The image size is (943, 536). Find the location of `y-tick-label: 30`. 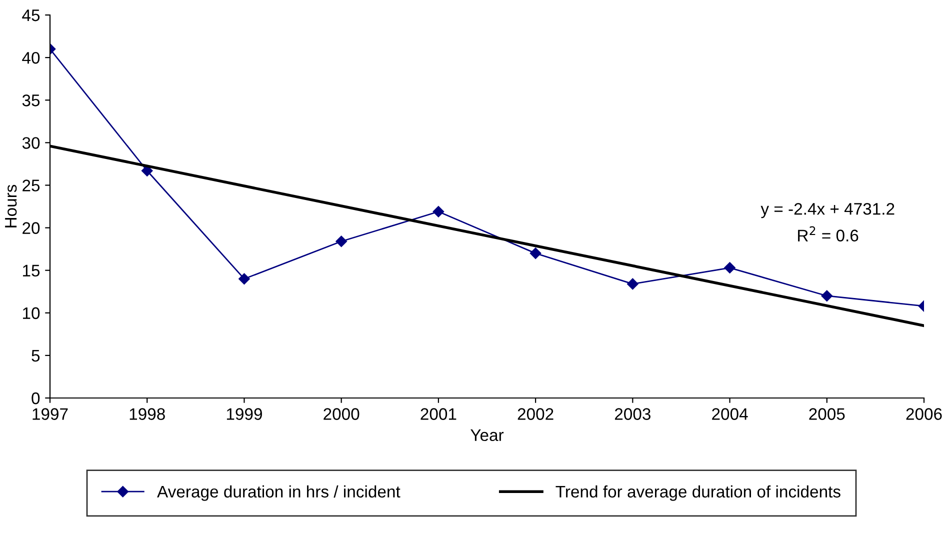

y-tick-label: 30 is located at coordinates (31, 143).